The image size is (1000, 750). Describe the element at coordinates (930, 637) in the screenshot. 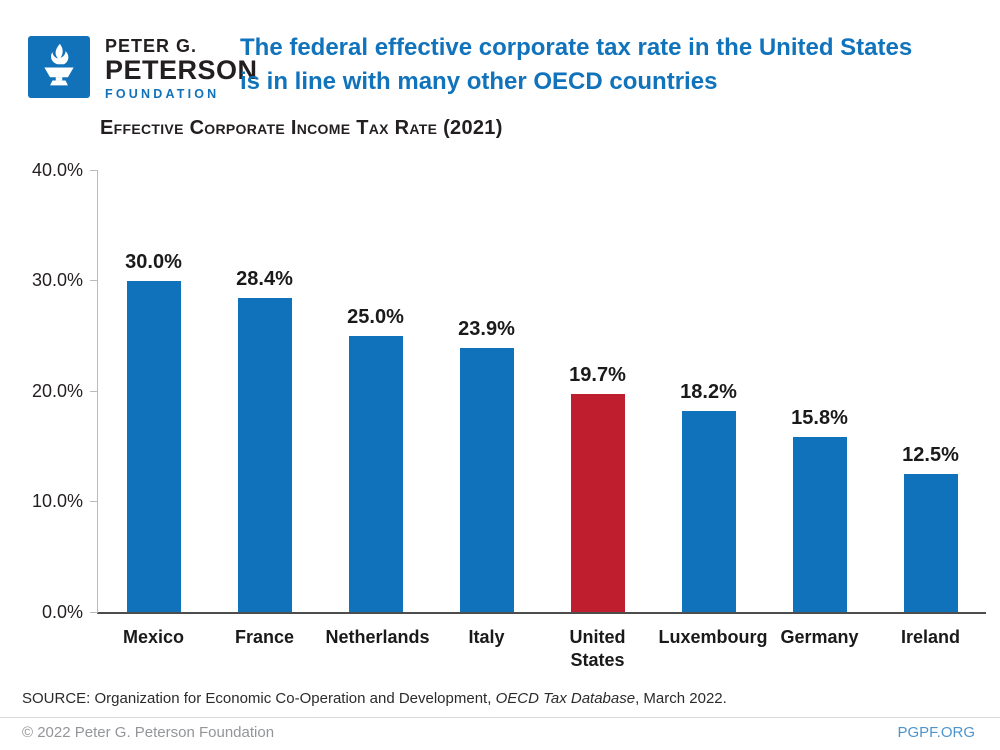

I see `bar-category-label: Ireland` at that location.